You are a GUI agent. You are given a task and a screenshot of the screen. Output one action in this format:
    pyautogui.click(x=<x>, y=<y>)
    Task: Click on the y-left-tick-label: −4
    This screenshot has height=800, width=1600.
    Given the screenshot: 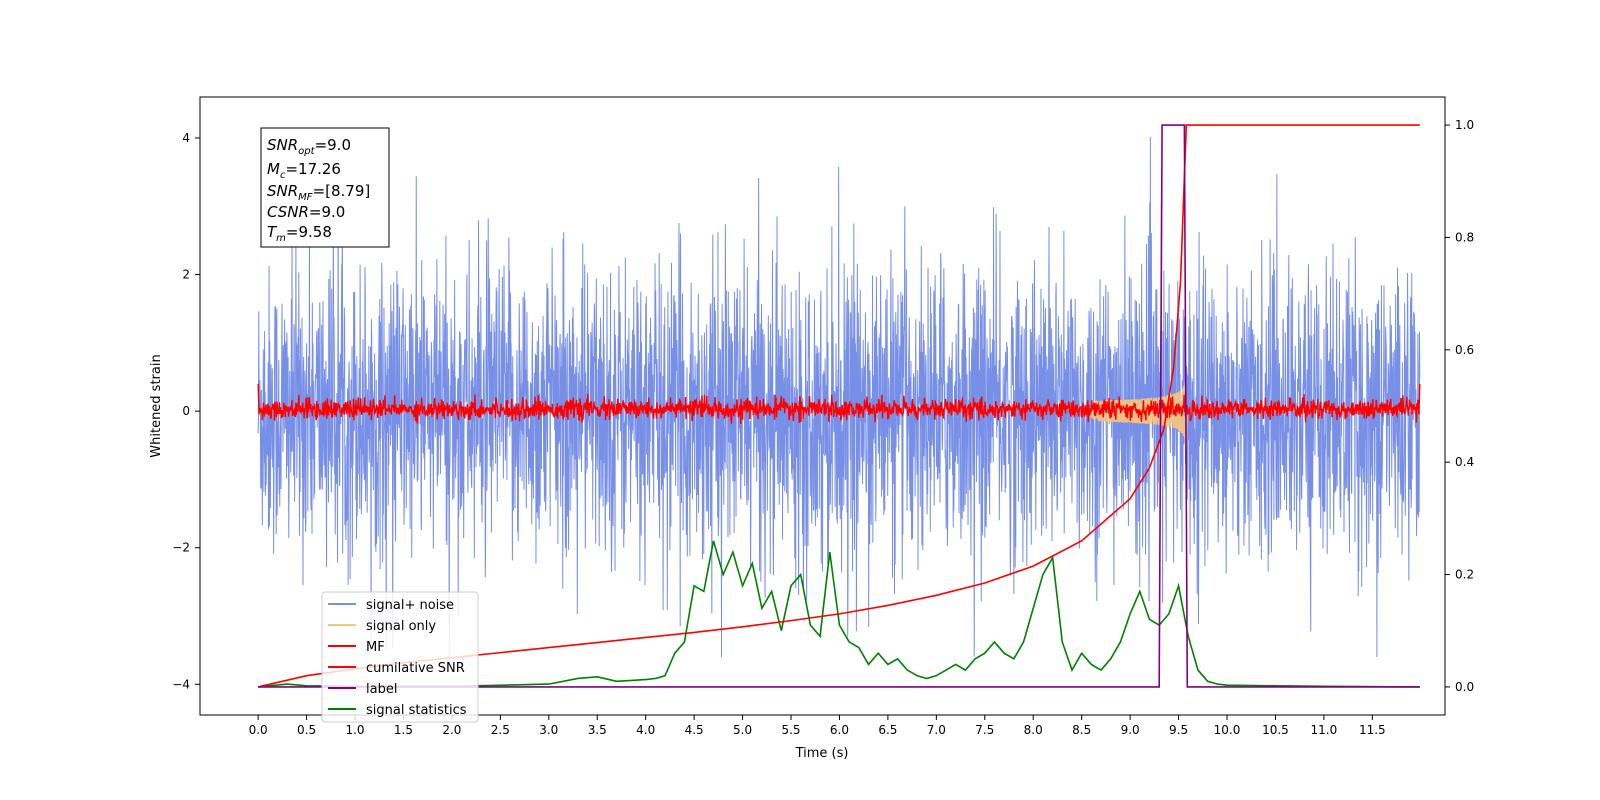 What is the action you would take?
    pyautogui.click(x=181, y=684)
    